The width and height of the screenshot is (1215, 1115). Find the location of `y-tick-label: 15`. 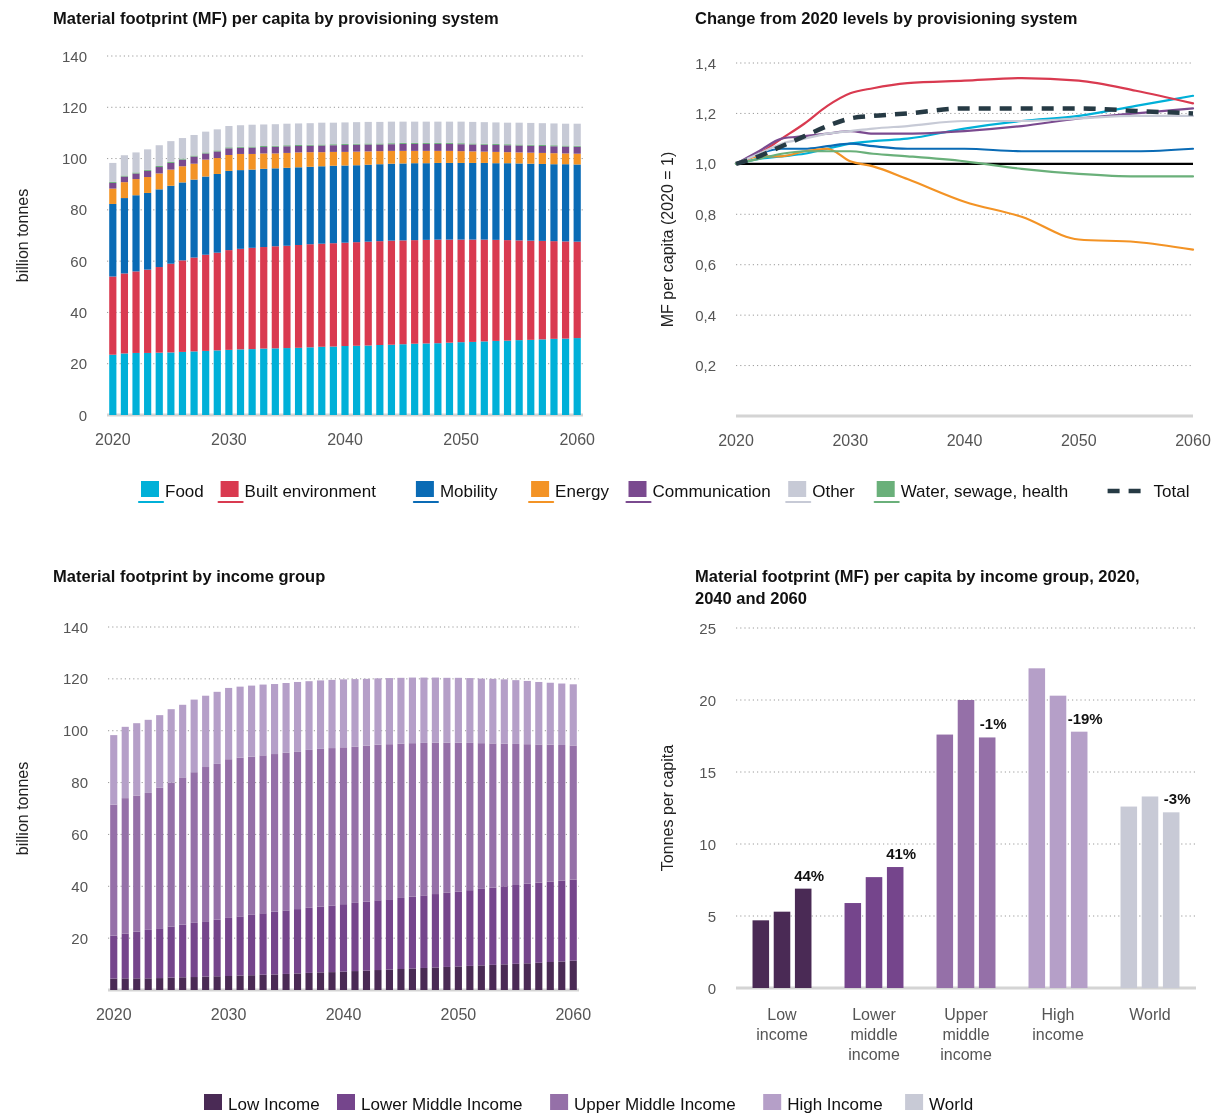

y-tick-label: 15 is located at coordinates (707, 772).